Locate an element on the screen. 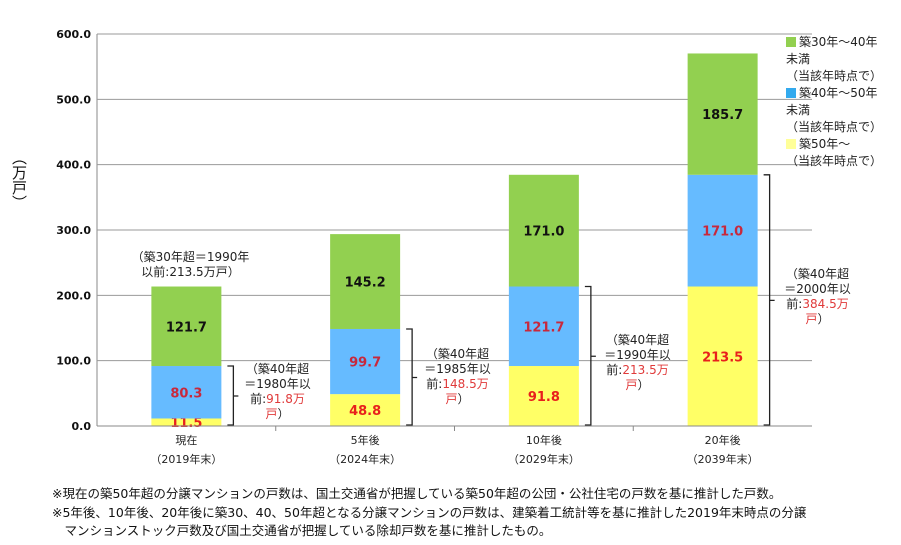  annotation-line: 前:148.5万 is located at coordinates (457, 384).